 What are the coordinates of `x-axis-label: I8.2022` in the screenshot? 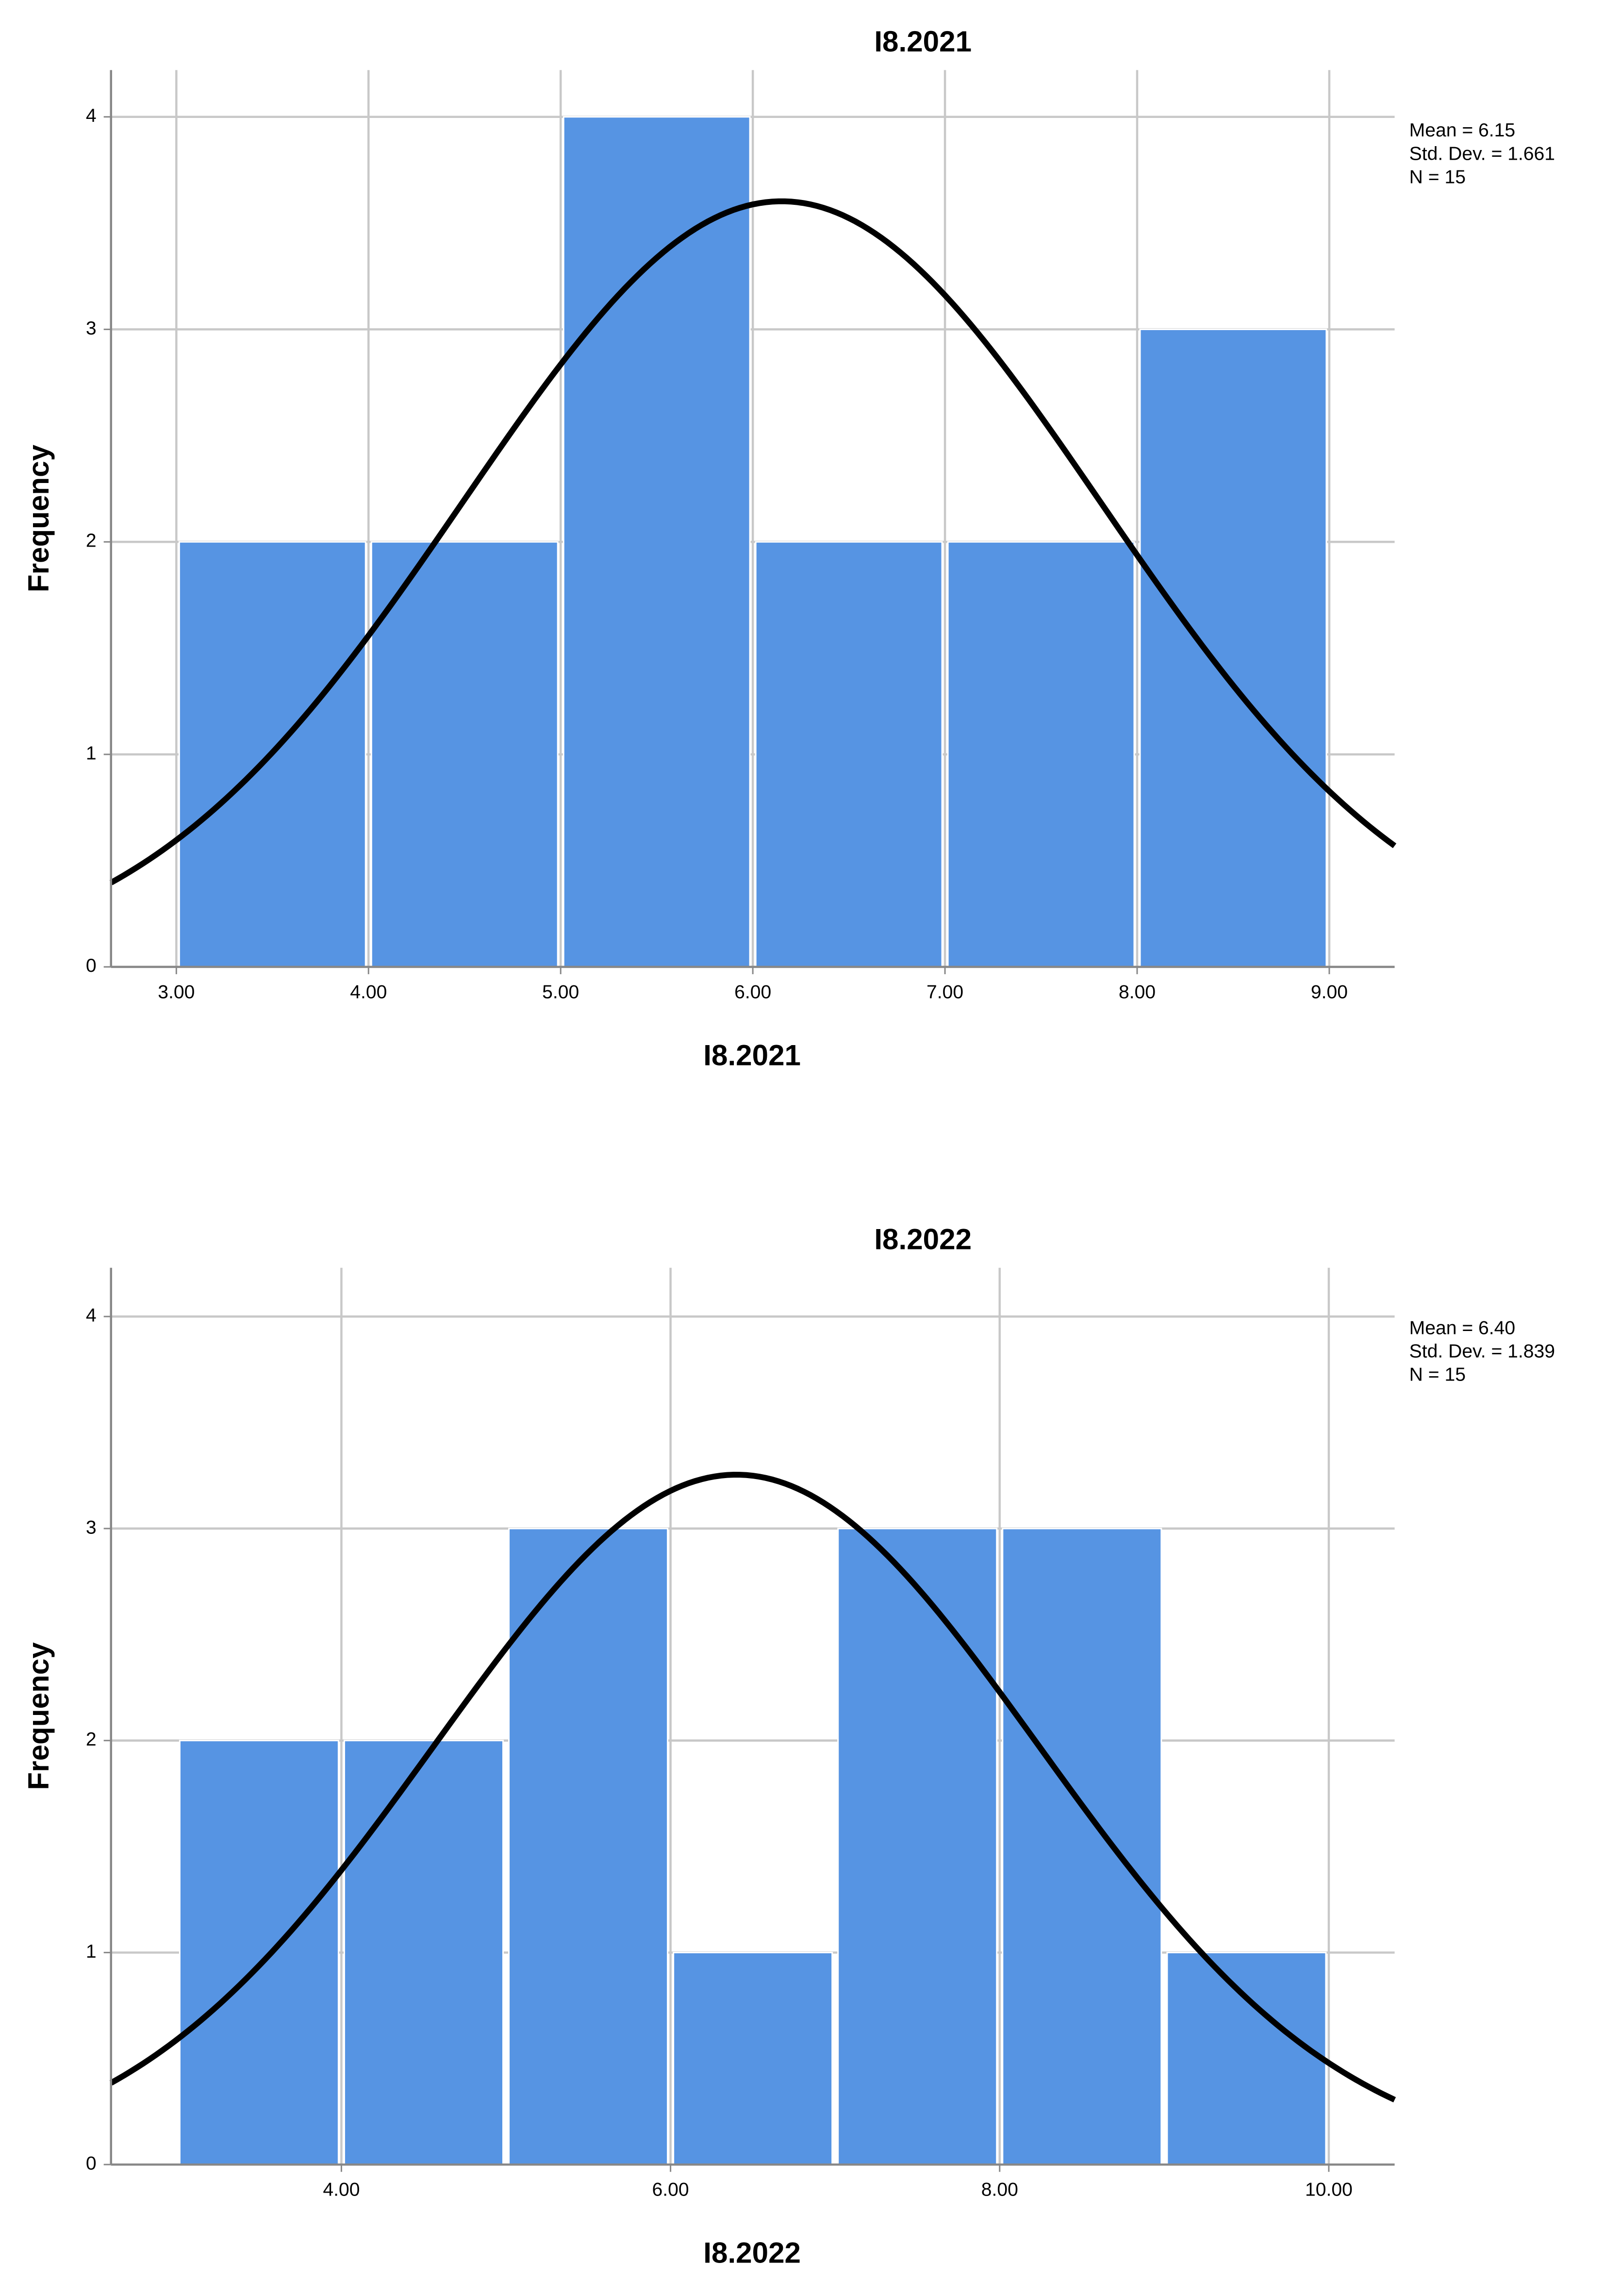 It's located at (752, 2253).